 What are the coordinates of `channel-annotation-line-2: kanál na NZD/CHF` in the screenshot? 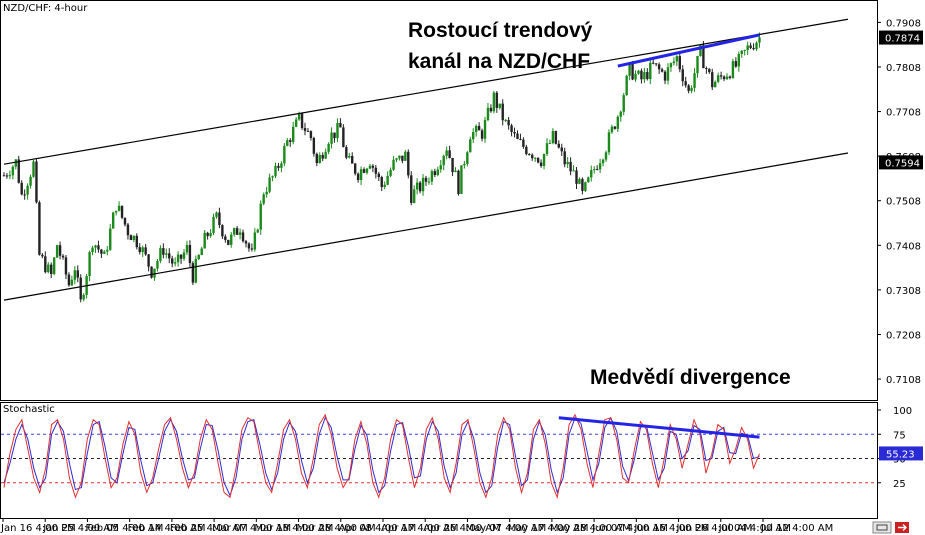 It's located at (499, 61).